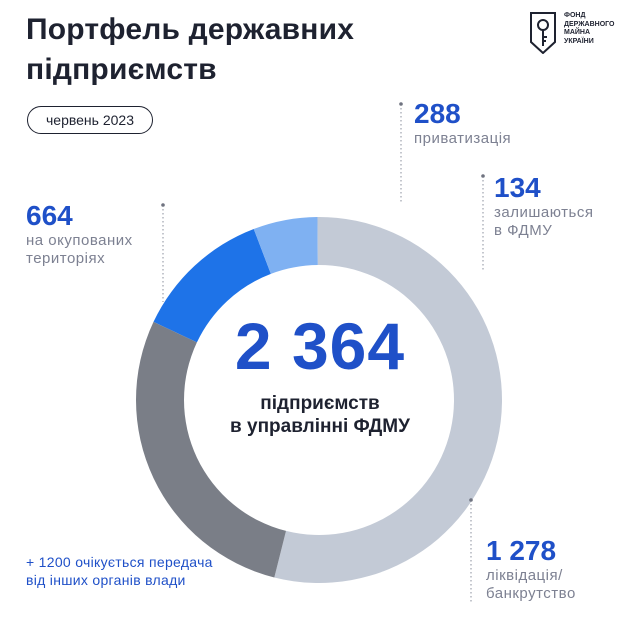 The image size is (640, 627). Describe the element at coordinates (523, 230) in the screenshot. I see `remain-label-line2: в ФДМУ` at that location.